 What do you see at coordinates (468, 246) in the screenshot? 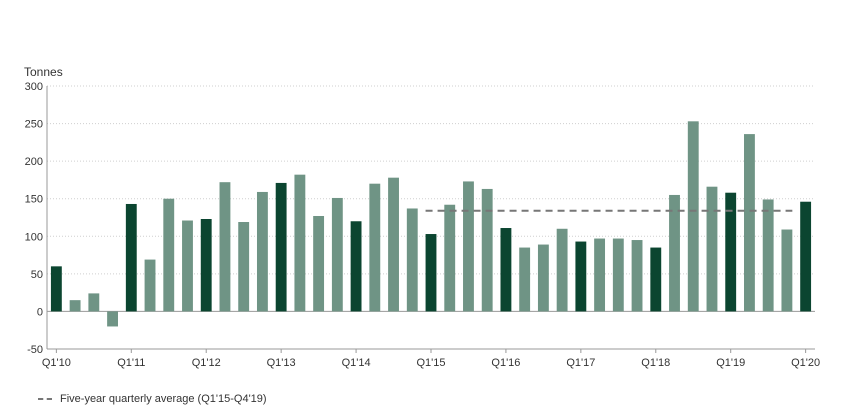
I see `bar-Q315` at bounding box center [468, 246].